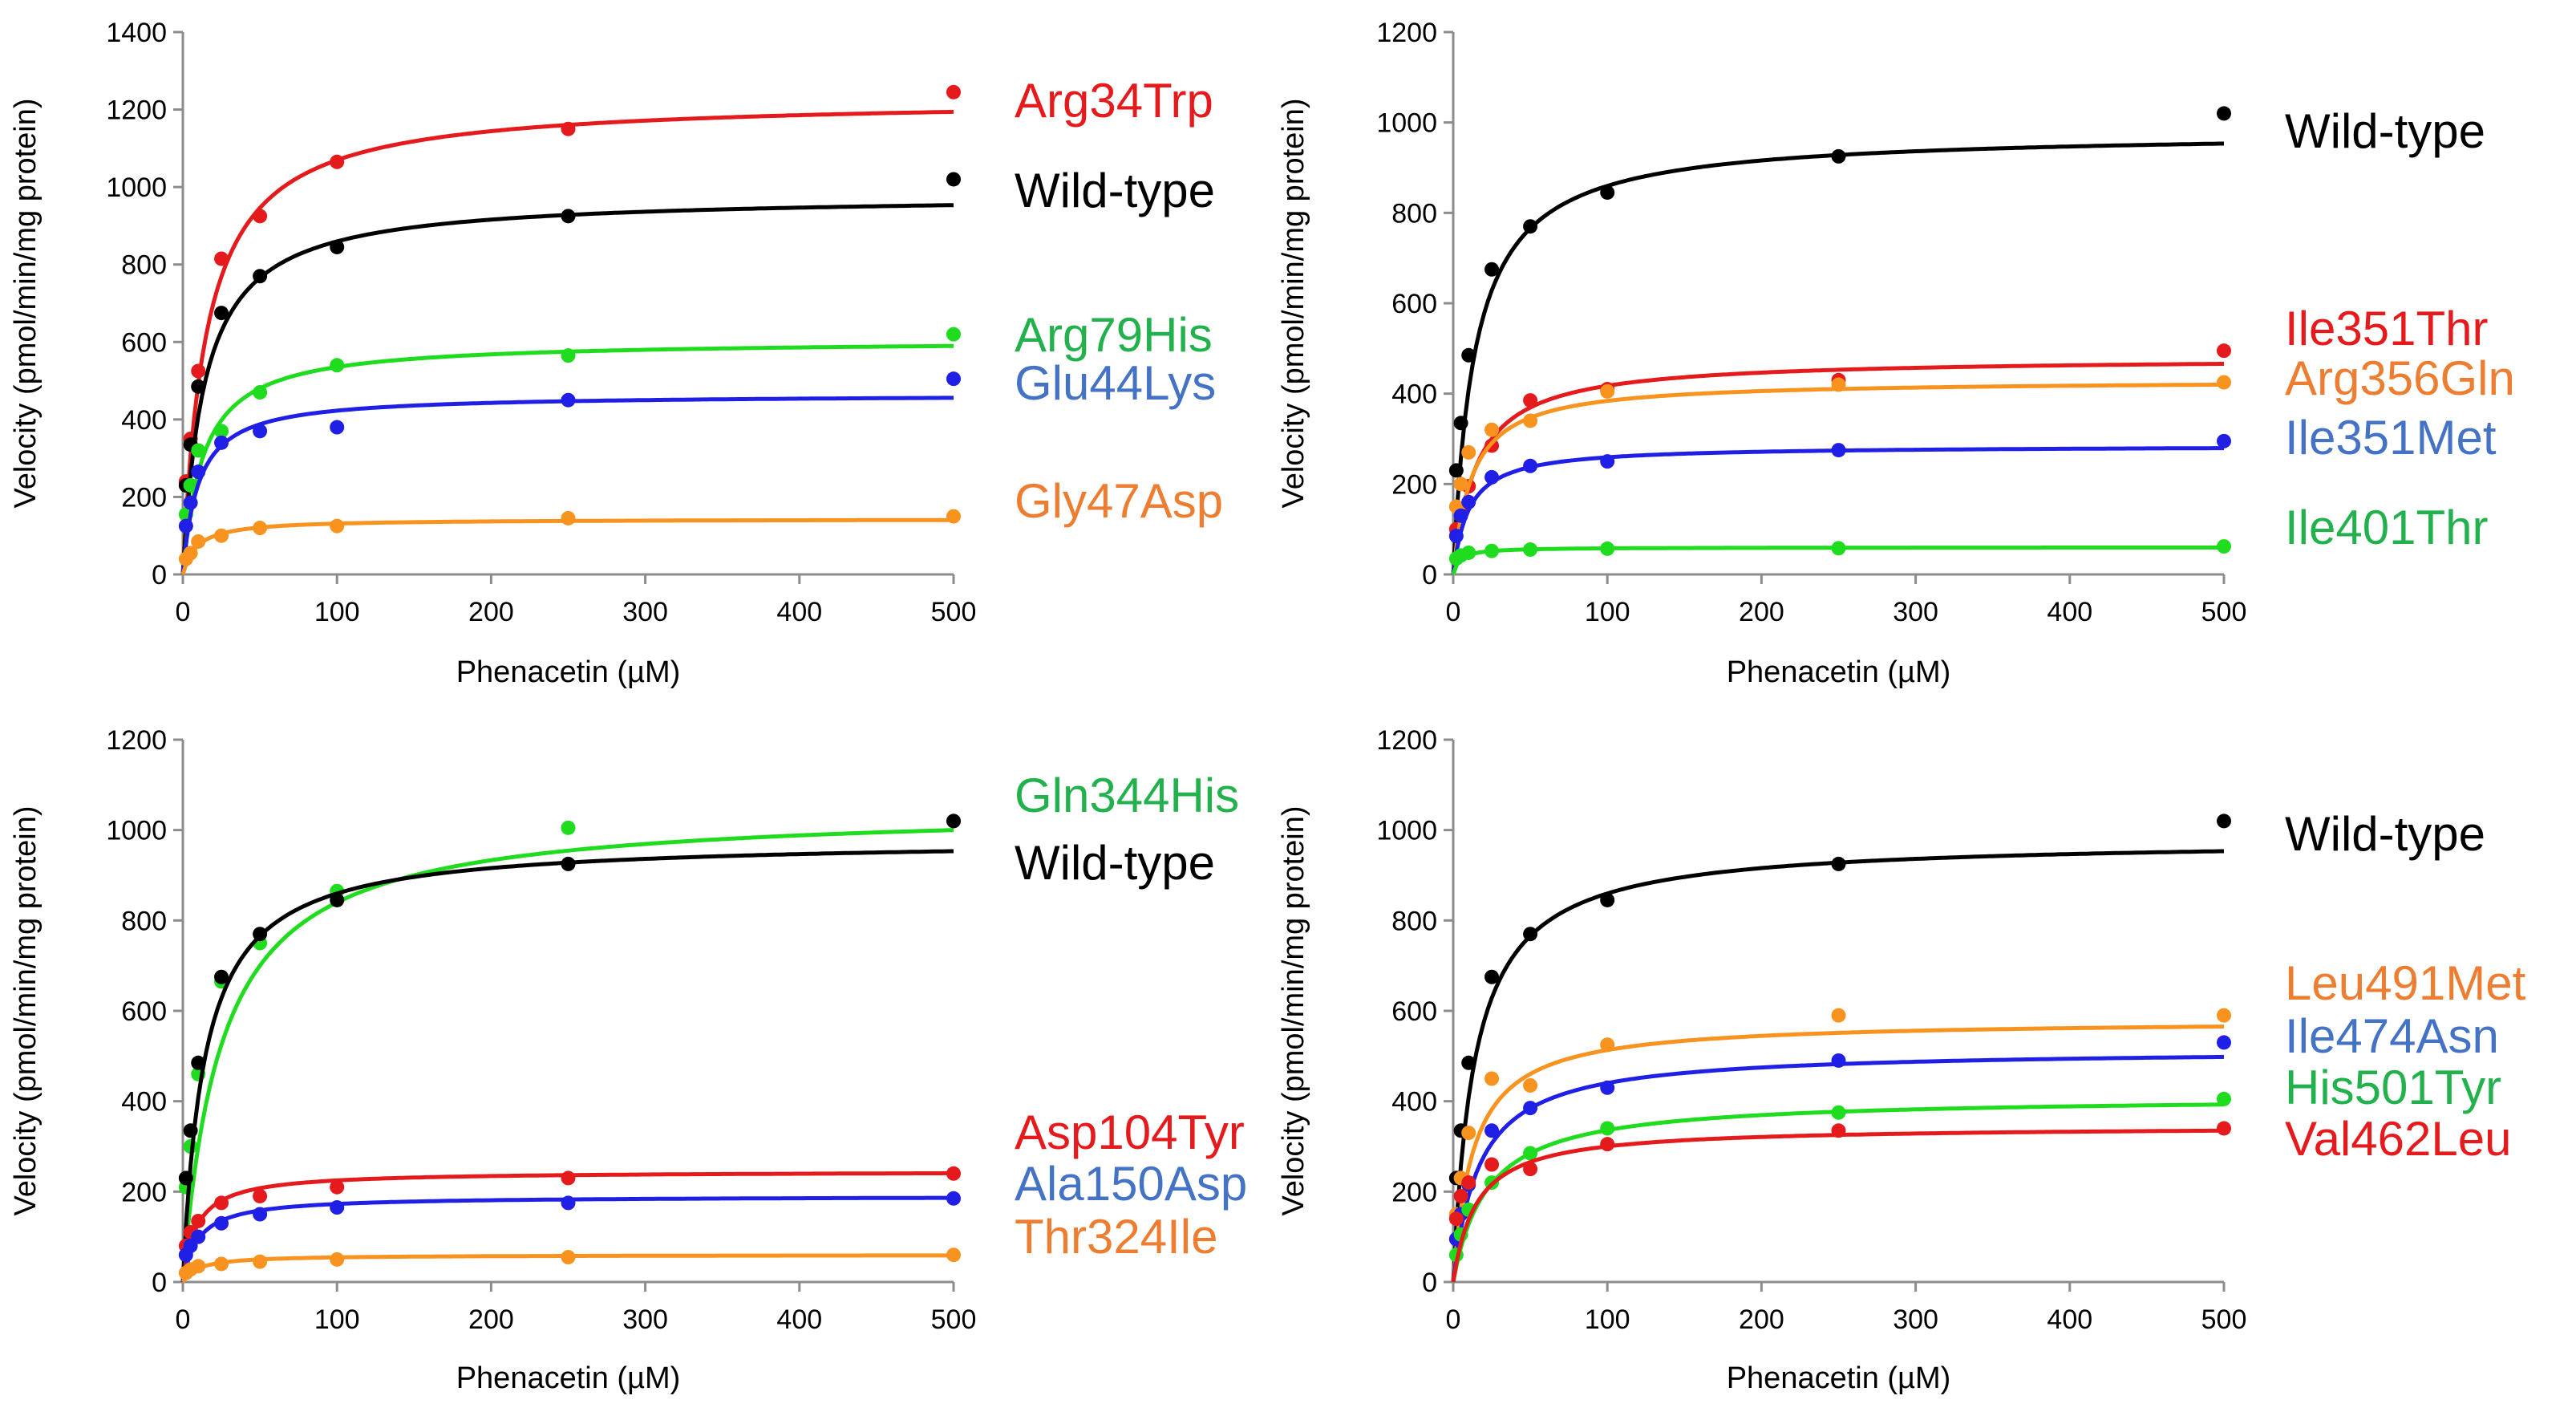 This screenshot has width=2576, height=1420. Describe the element at coordinates (1840, 1202) in the screenshot. I see `series-val462leu` at that location.